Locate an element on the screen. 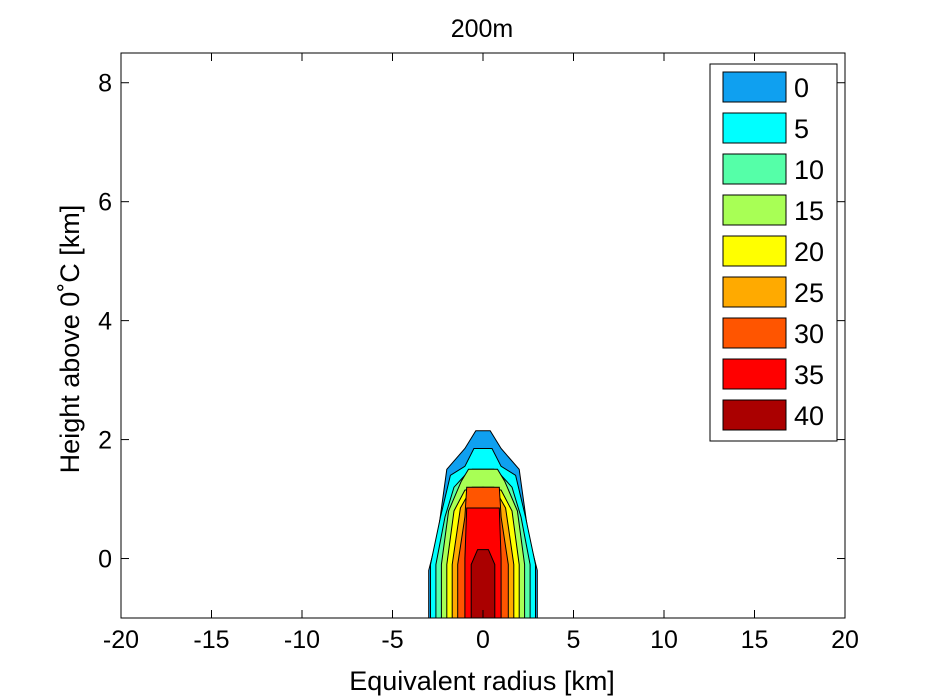 This screenshot has width=934, height=700. x-tick-label: 5 is located at coordinates (574, 640).